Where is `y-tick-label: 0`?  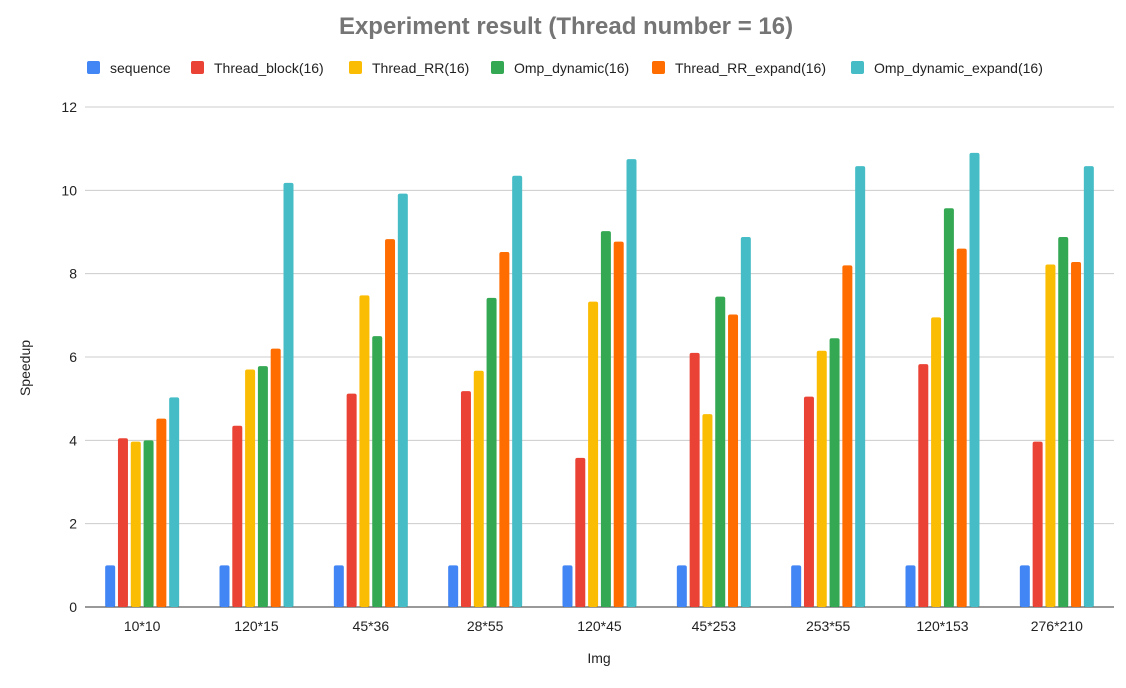 y-tick-label: 0 is located at coordinates (73, 607).